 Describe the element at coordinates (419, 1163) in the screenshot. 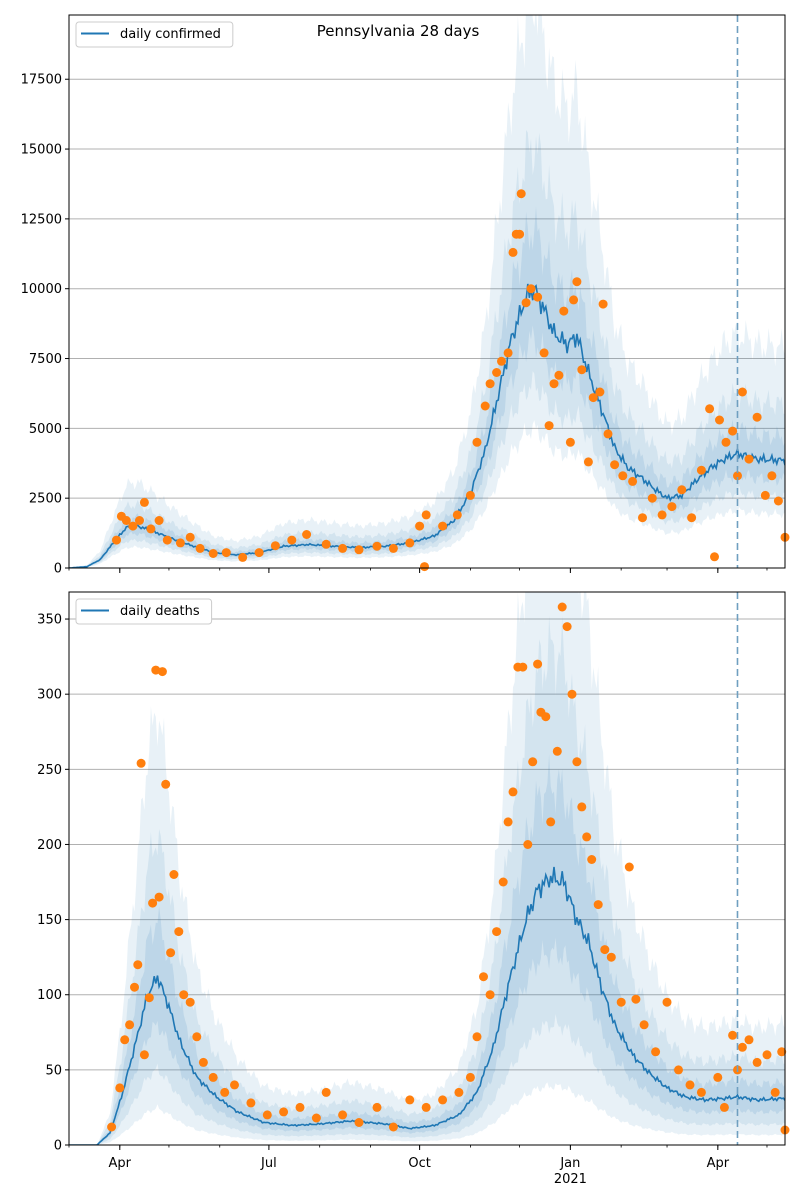

I see `x-tick-label: Oct` at that location.